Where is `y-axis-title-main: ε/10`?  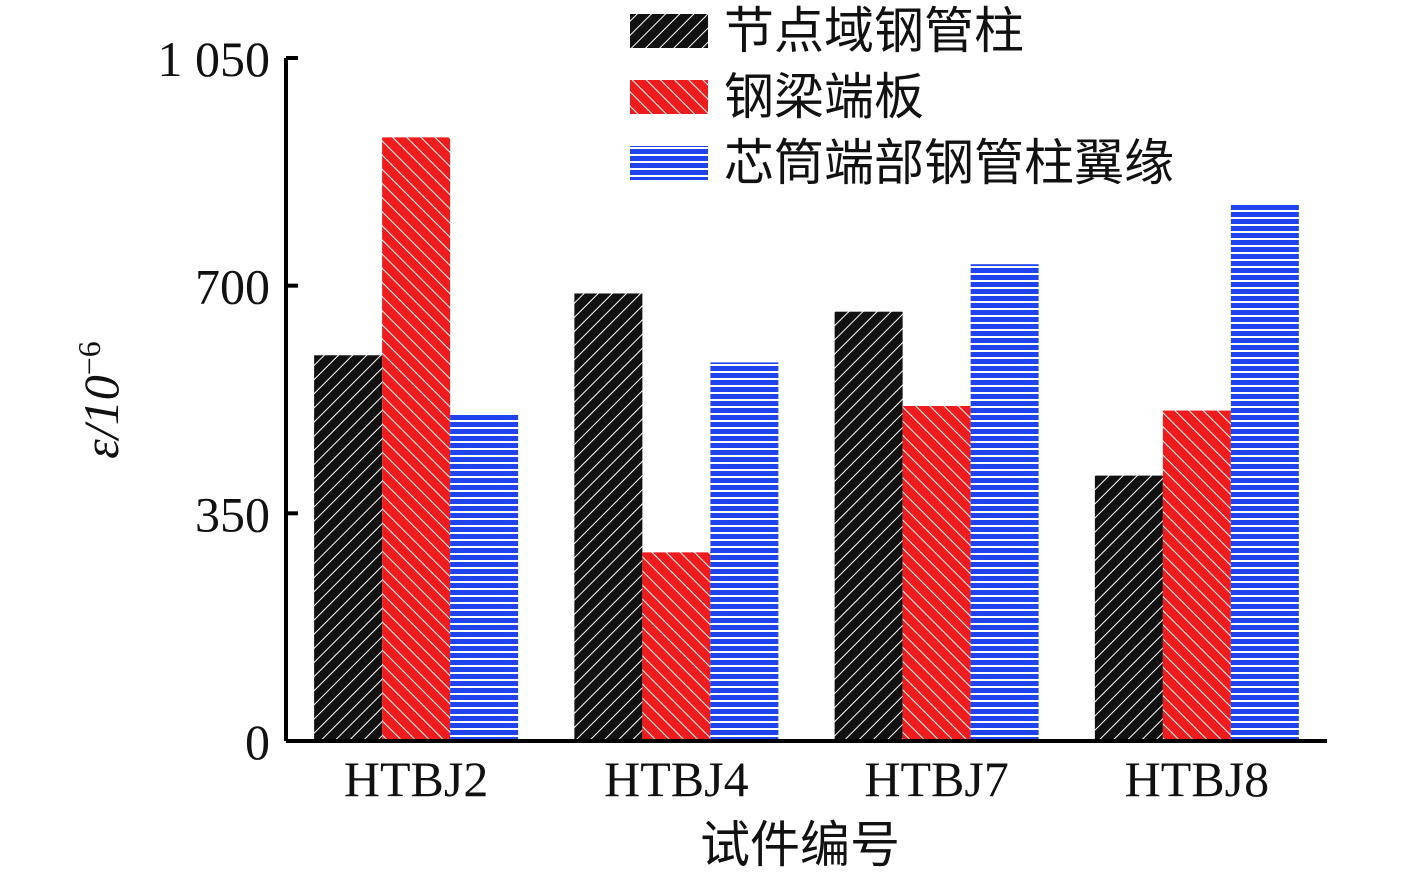
y-axis-title-main: ε/10 is located at coordinates (101, 417).